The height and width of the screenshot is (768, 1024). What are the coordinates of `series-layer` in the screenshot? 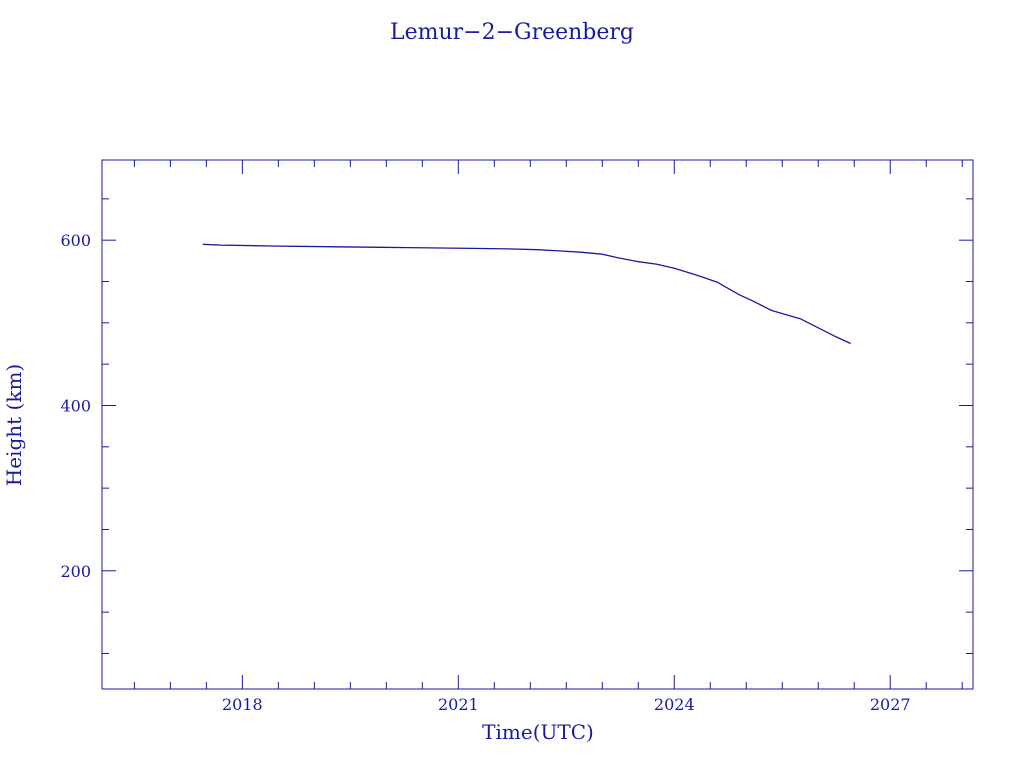 It's located at (526, 294).